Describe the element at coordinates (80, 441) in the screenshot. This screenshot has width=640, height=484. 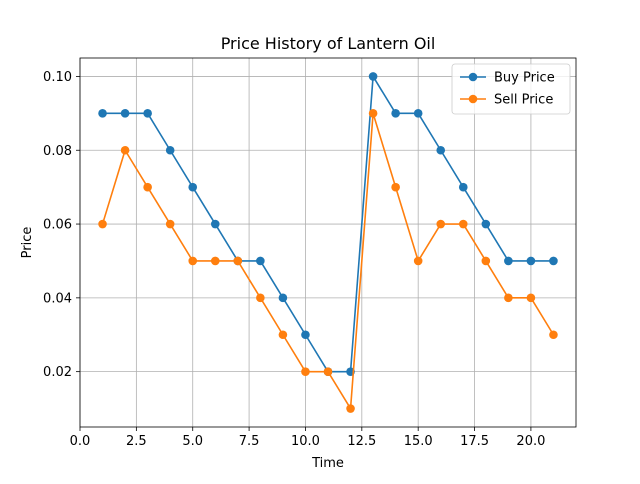
I see `x-tick-label: 0.0` at that location.